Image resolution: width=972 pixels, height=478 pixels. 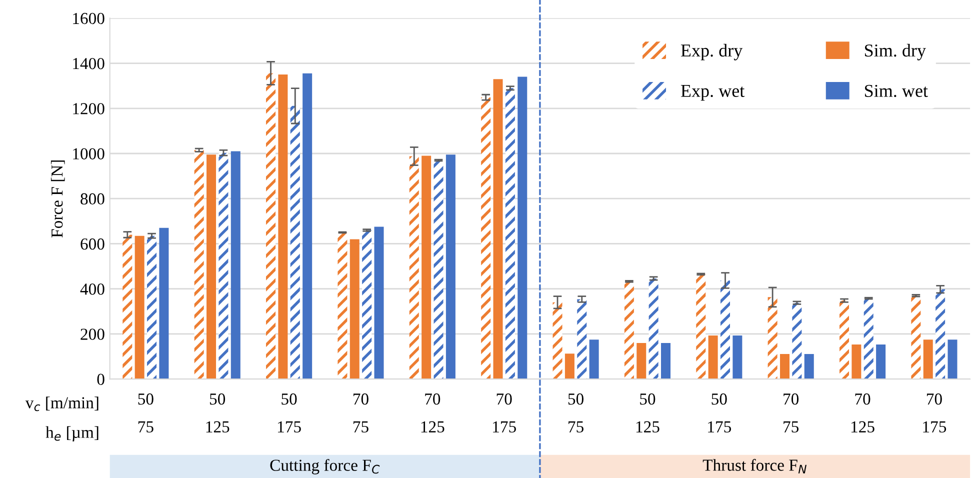 What do you see at coordinates (896, 91) in the screenshot?
I see `legend-label: Sim. wet` at bounding box center [896, 91].